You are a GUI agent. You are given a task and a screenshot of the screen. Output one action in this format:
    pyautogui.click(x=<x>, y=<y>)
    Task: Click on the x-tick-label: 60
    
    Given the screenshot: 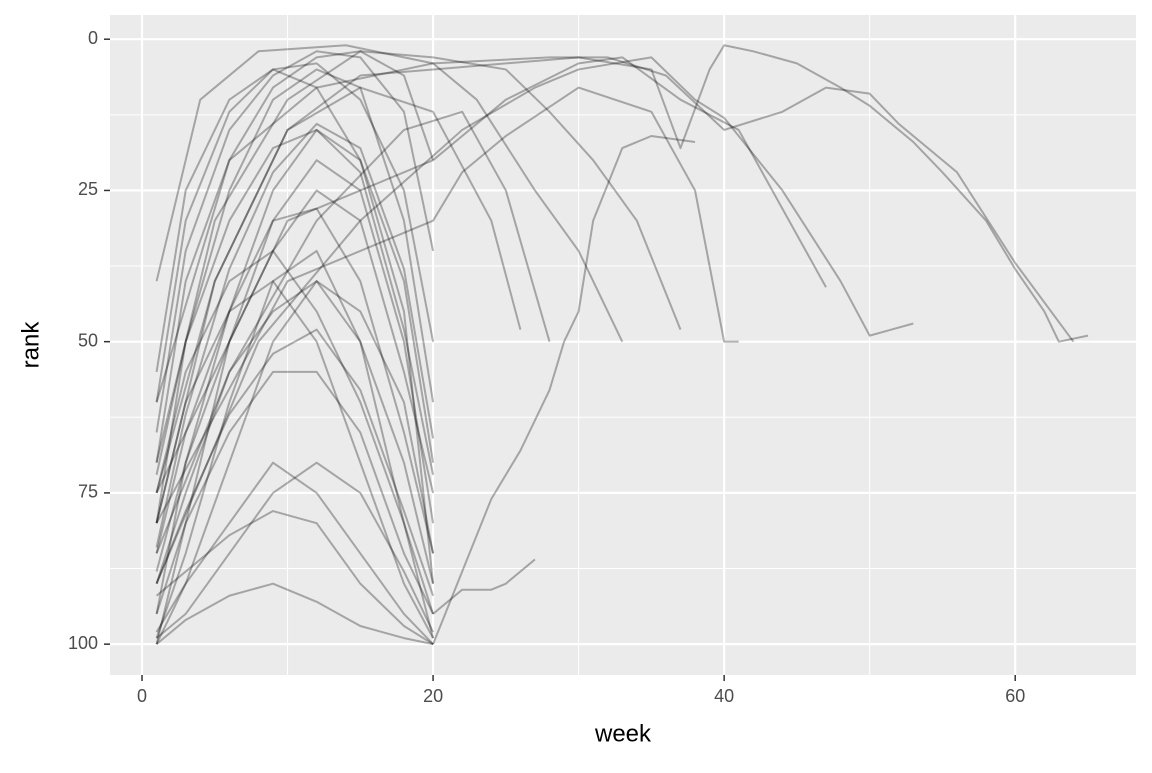 What is the action you would take?
    pyautogui.click(x=1015, y=696)
    